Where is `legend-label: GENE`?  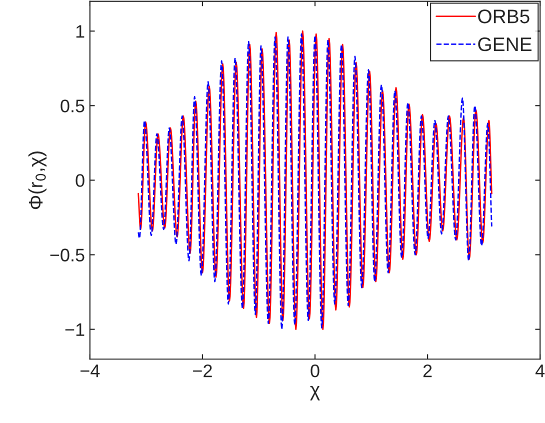
legend-label: GENE is located at coordinates (505, 44).